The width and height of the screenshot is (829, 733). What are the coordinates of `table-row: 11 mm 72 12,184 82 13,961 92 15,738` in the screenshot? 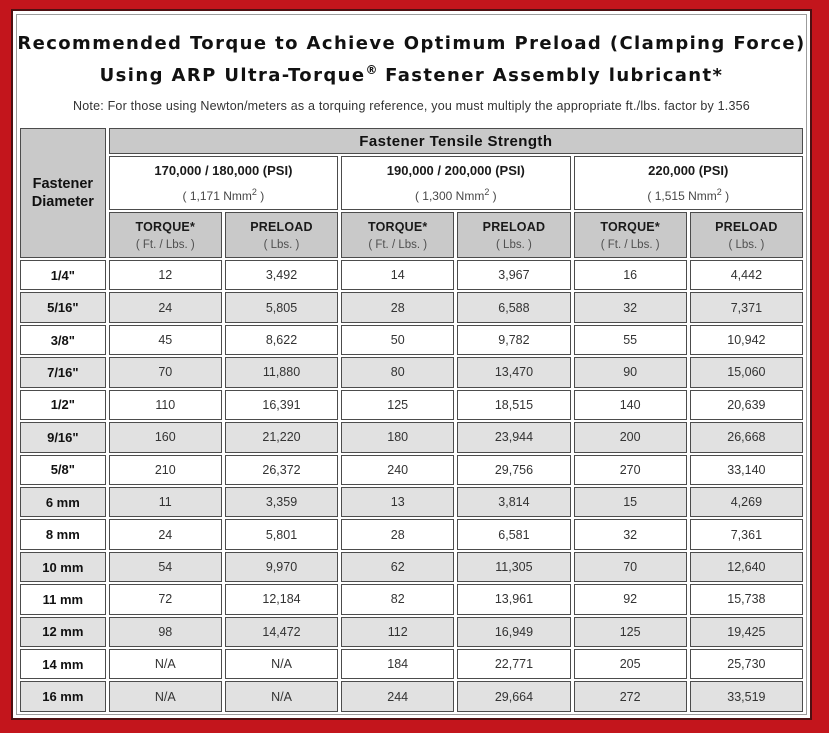 It's located at (411, 599).